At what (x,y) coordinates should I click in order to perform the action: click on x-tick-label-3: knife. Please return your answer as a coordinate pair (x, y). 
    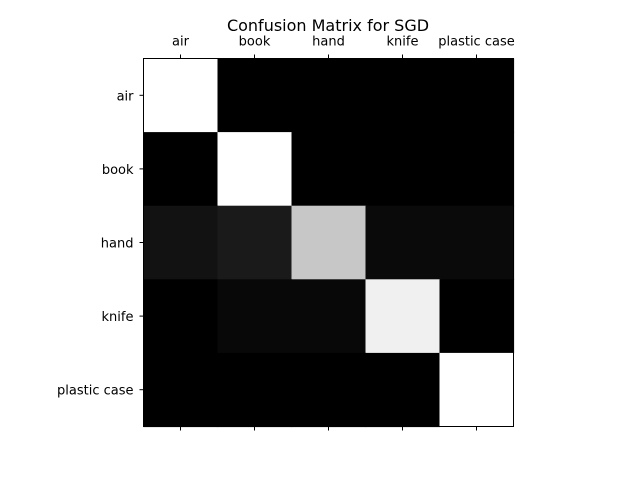
    Looking at the image, I should click on (403, 42).